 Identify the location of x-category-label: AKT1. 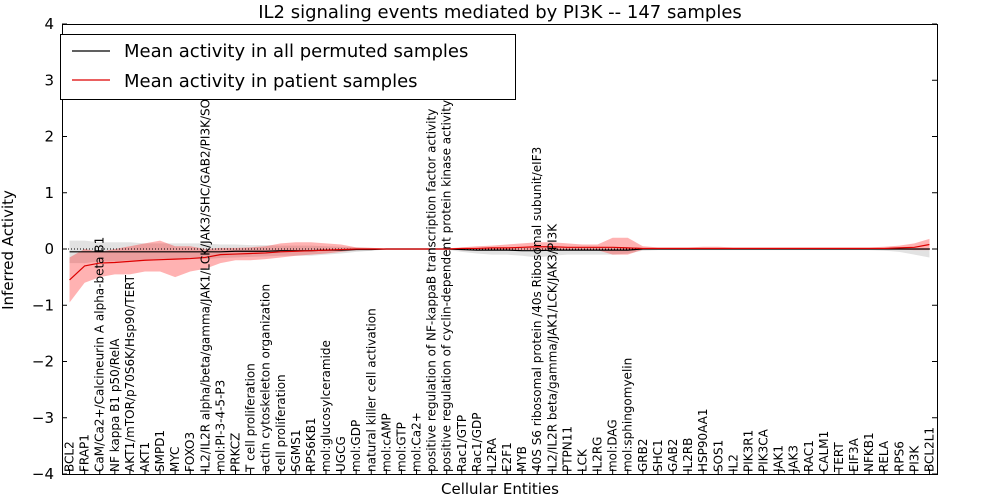
(145, 457).